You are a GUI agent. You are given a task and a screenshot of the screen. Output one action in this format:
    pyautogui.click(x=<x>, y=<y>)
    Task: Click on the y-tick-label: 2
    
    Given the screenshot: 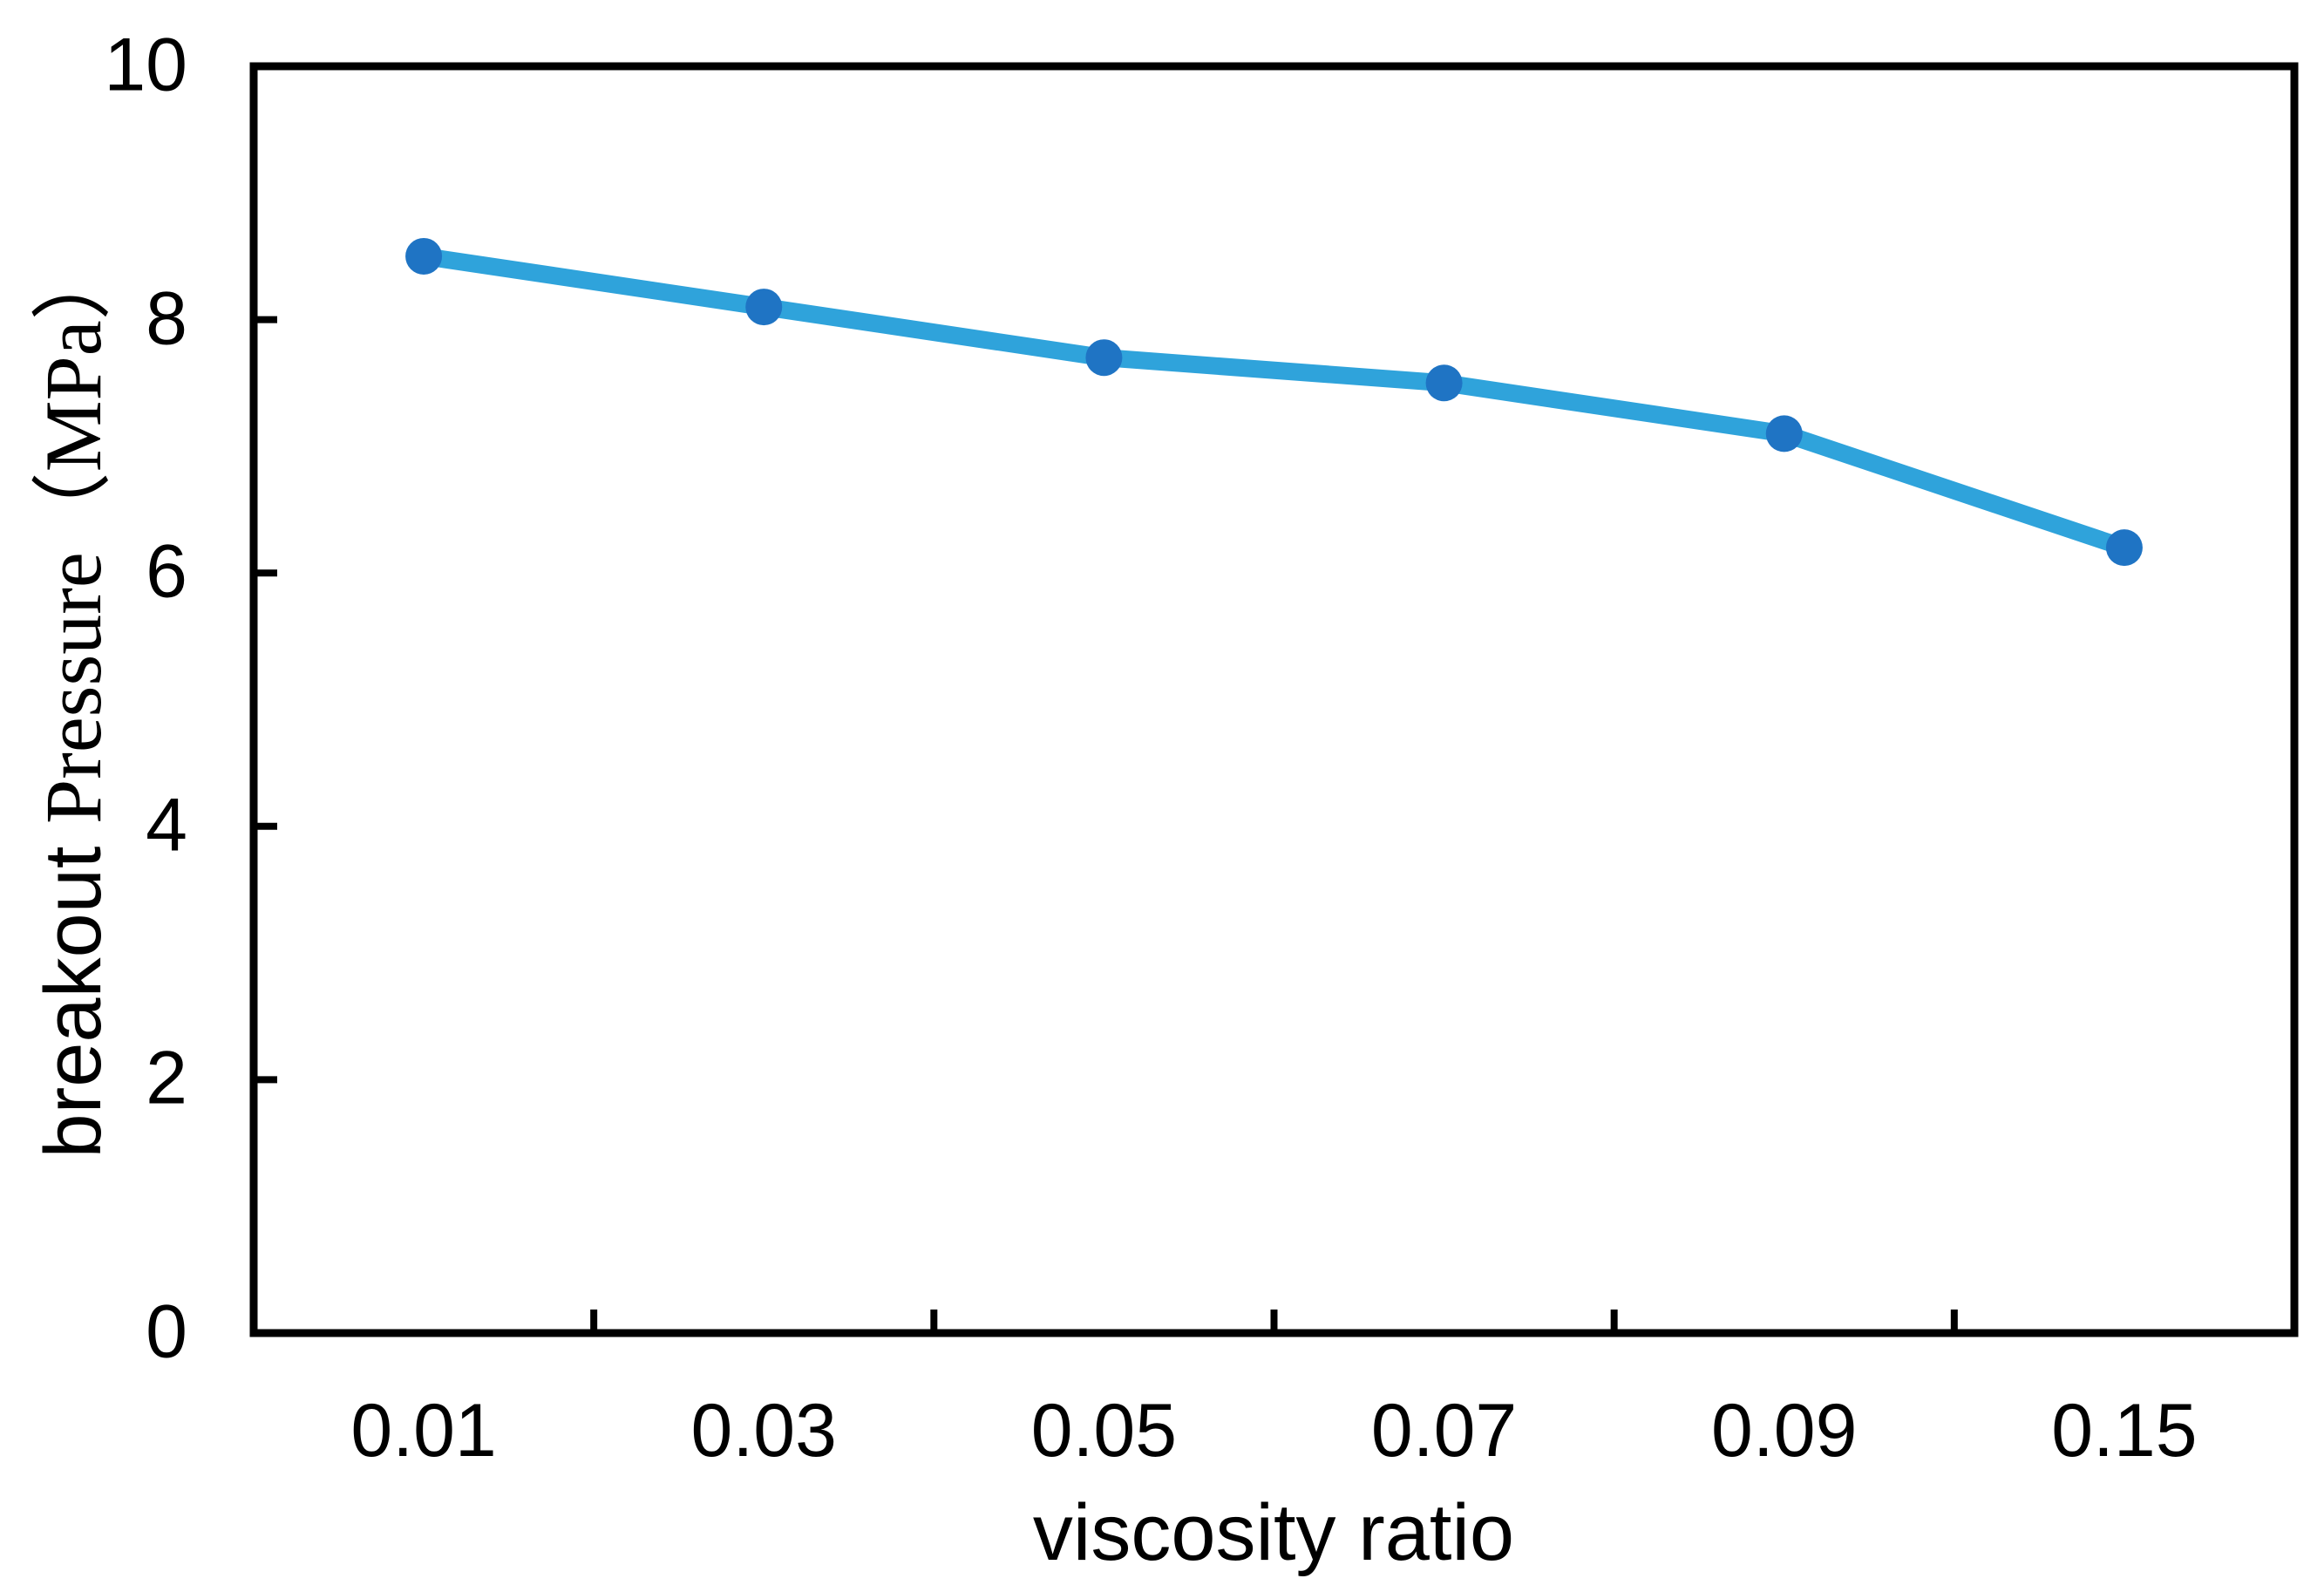 What is the action you would take?
    pyautogui.click(x=166, y=1078)
    